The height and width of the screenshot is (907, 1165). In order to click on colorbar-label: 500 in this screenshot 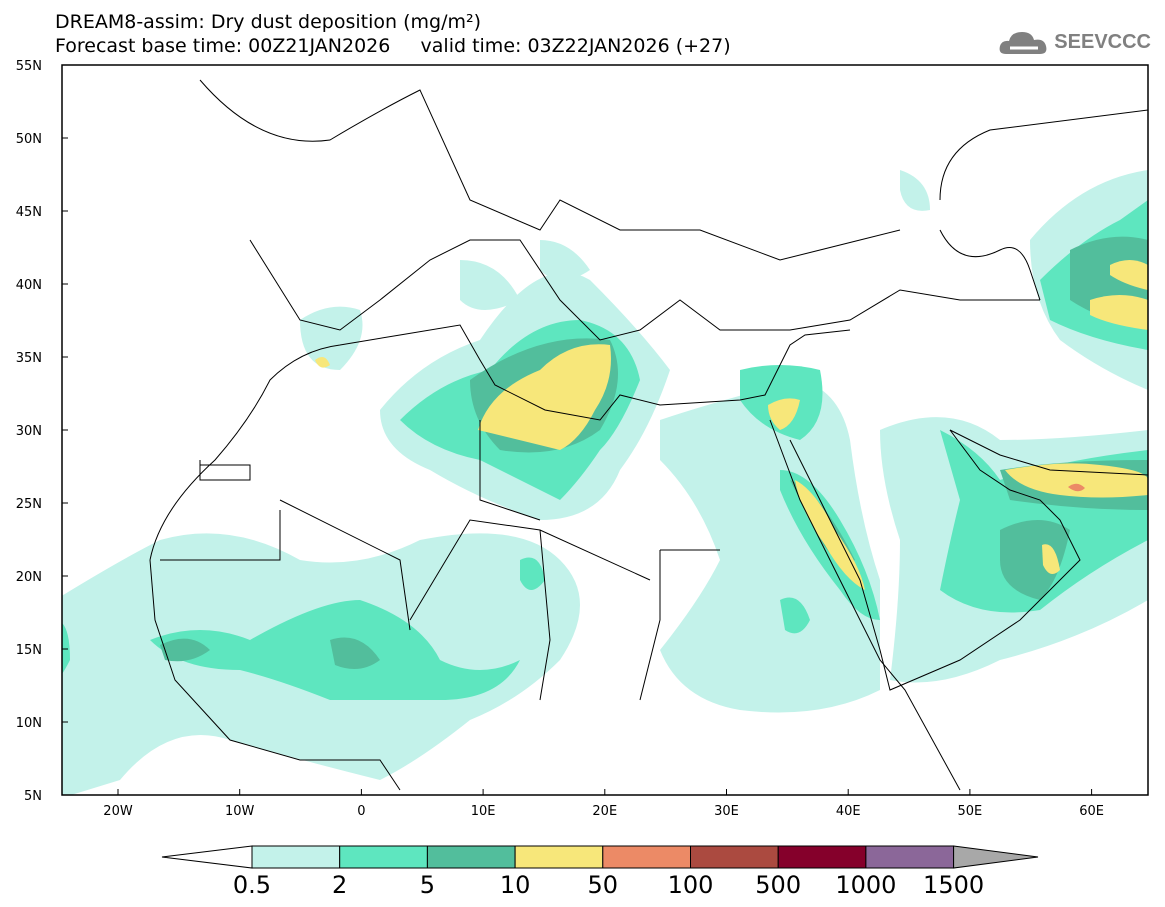, I will do `click(778, 885)`.